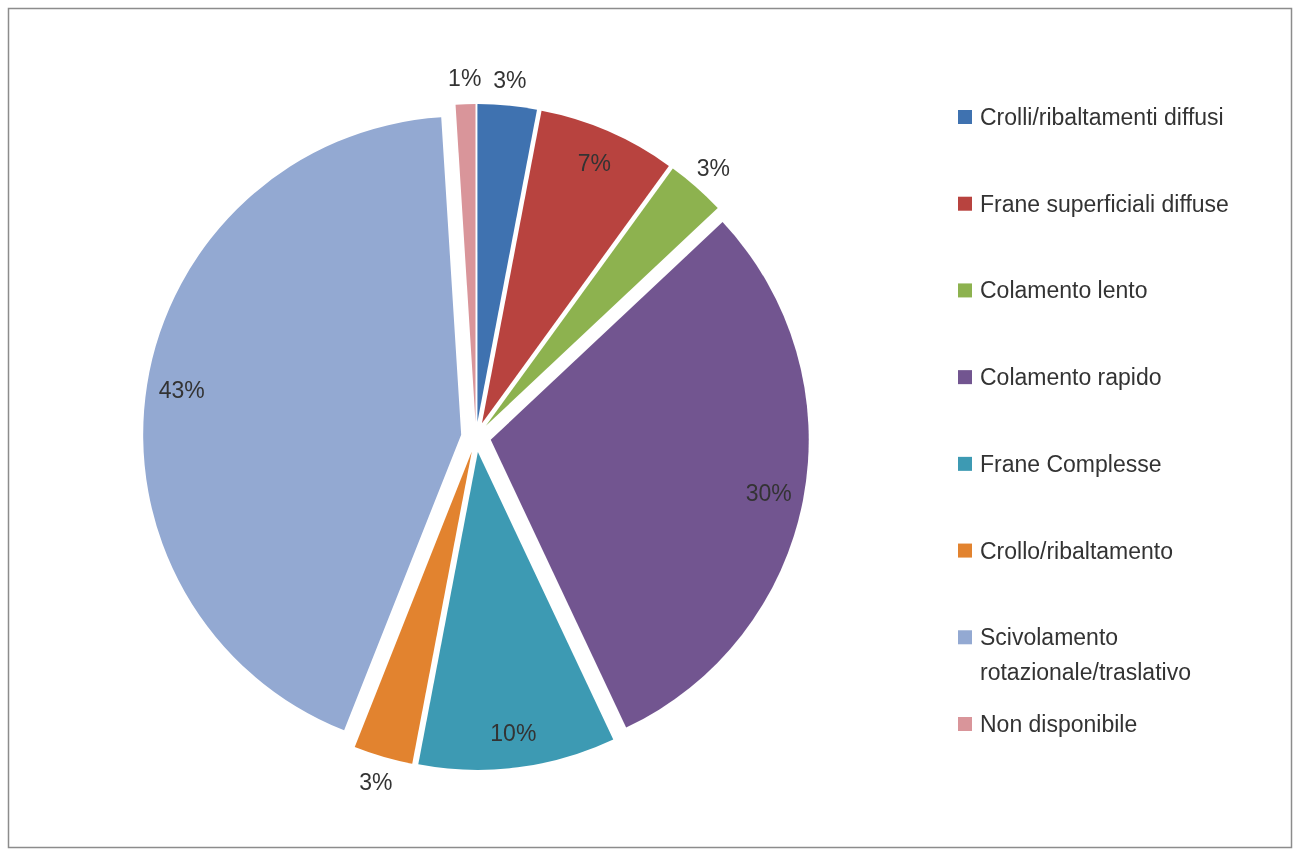  What do you see at coordinates (1064, 290) in the screenshot?
I see `legend-label: Colamento lento` at bounding box center [1064, 290].